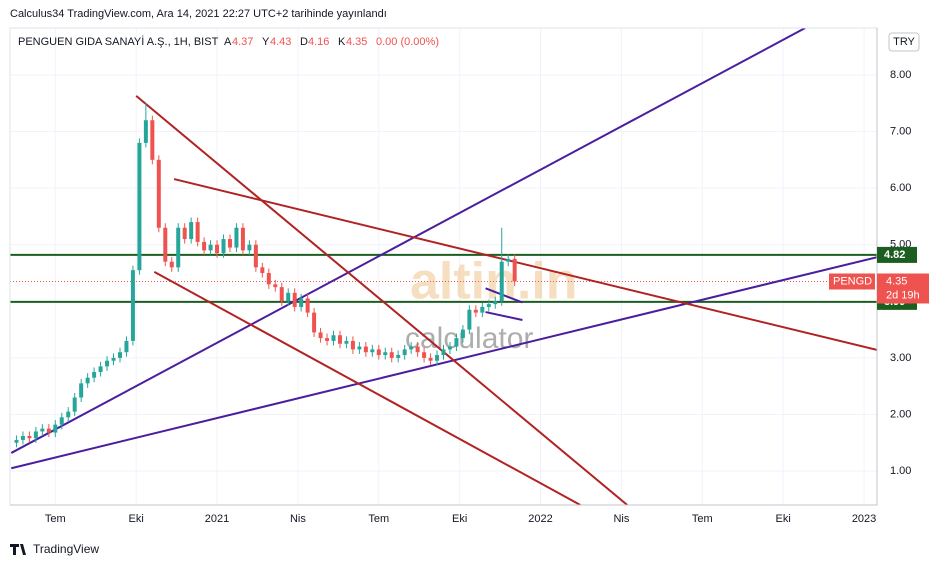 The width and height of the screenshot is (943, 568). I want to click on footer-logo: TradingView, so click(54, 549).